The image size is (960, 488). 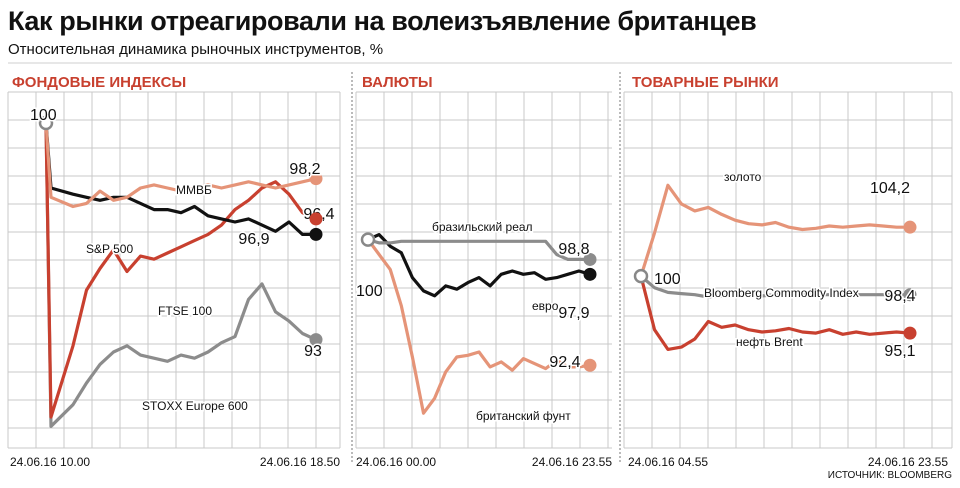 I want to click on series-name-label: STOXX Europe 600, so click(x=195, y=406).